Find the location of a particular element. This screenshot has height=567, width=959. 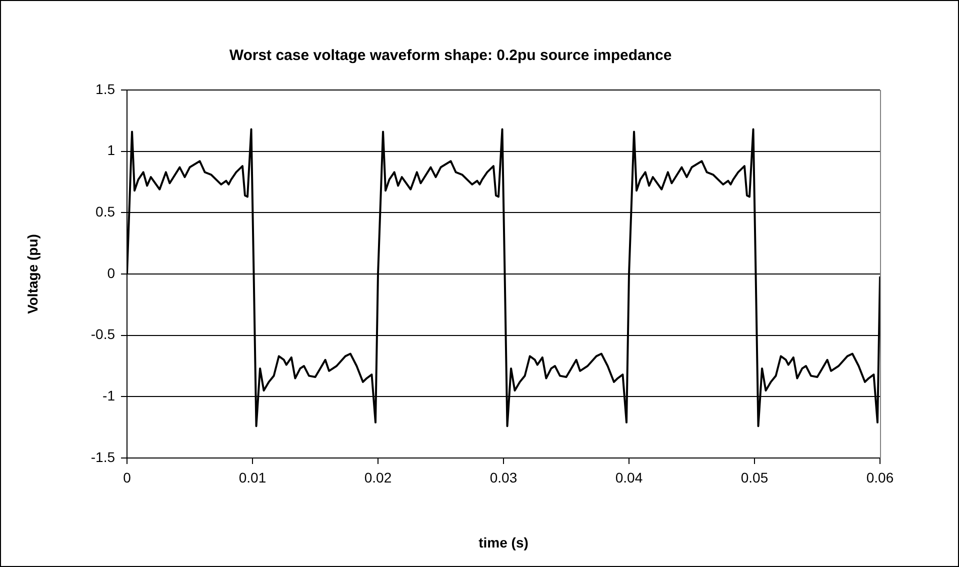

chart-title: Worst case voltage waveform shape: 0.2pu source impedance is located at coordinates (450, 55).